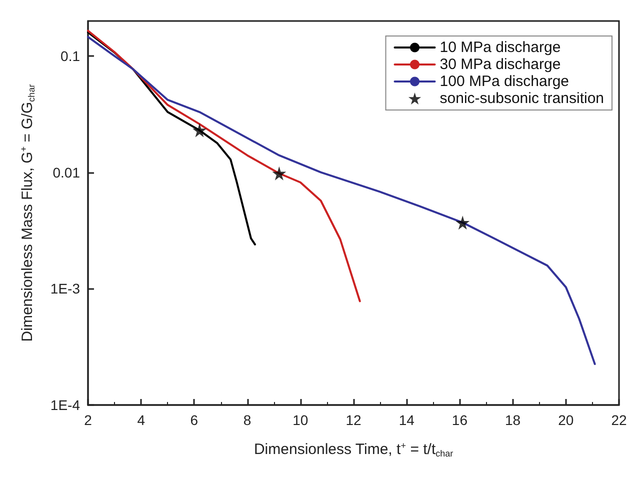 The width and height of the screenshot is (640, 477). I want to click on y-tick-label: 0.01, so click(66, 172).